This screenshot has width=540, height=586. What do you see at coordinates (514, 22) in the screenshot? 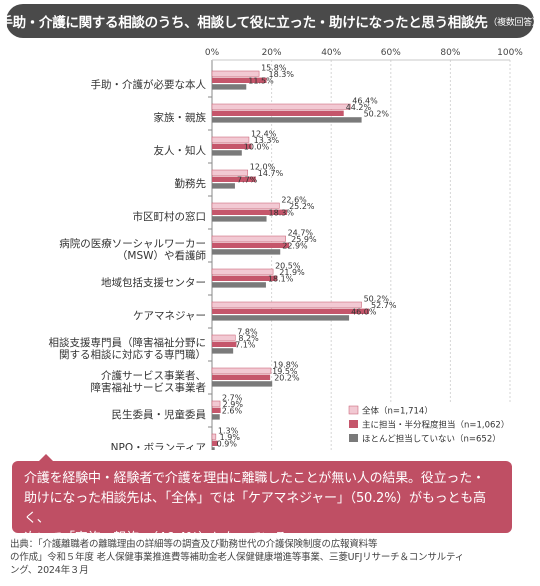
I see `chart-title-note: （複数回答）` at bounding box center [514, 22].